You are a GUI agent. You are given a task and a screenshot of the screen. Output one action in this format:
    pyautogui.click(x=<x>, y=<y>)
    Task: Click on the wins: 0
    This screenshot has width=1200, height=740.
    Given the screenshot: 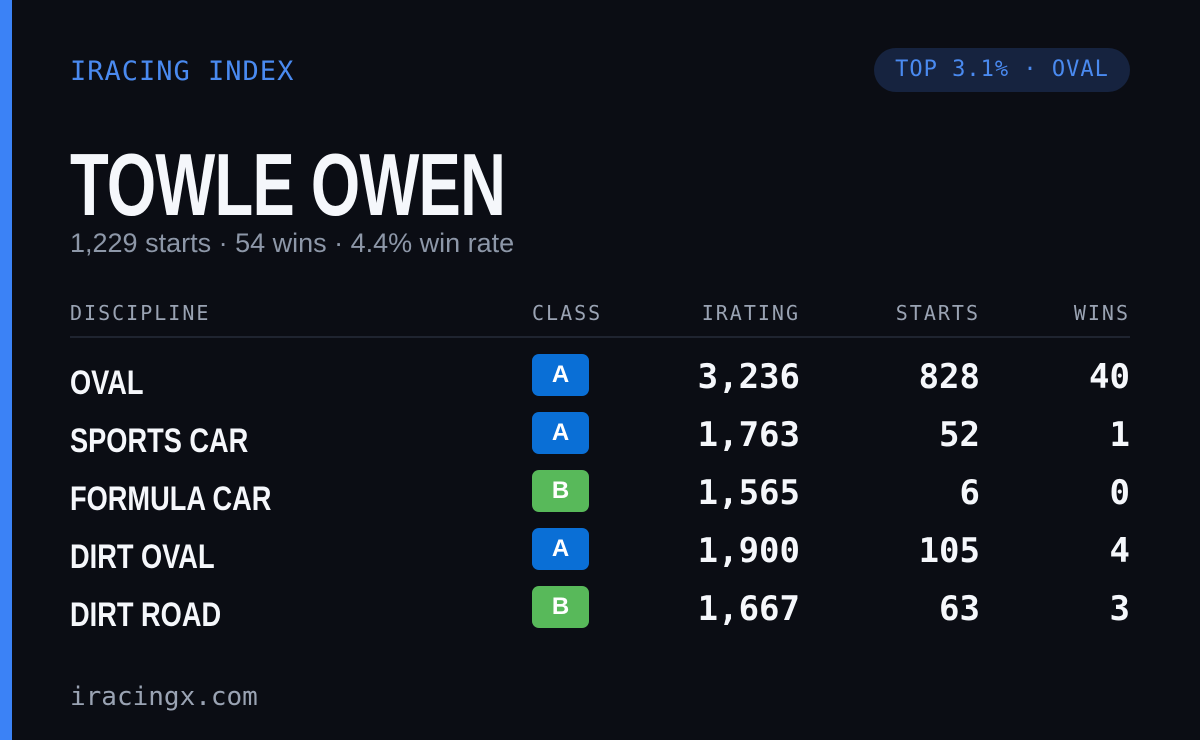 What is the action you would take?
    pyautogui.click(x=1119, y=493)
    